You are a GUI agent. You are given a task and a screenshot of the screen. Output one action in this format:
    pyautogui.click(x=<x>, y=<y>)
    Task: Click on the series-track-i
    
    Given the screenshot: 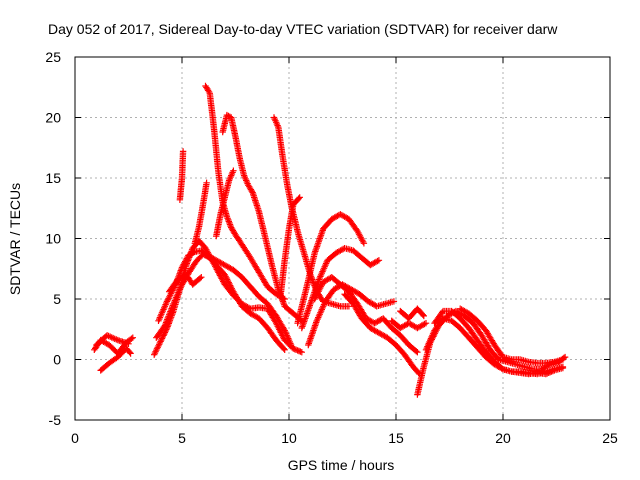 What is the action you would take?
    pyautogui.click(x=200, y=213)
    